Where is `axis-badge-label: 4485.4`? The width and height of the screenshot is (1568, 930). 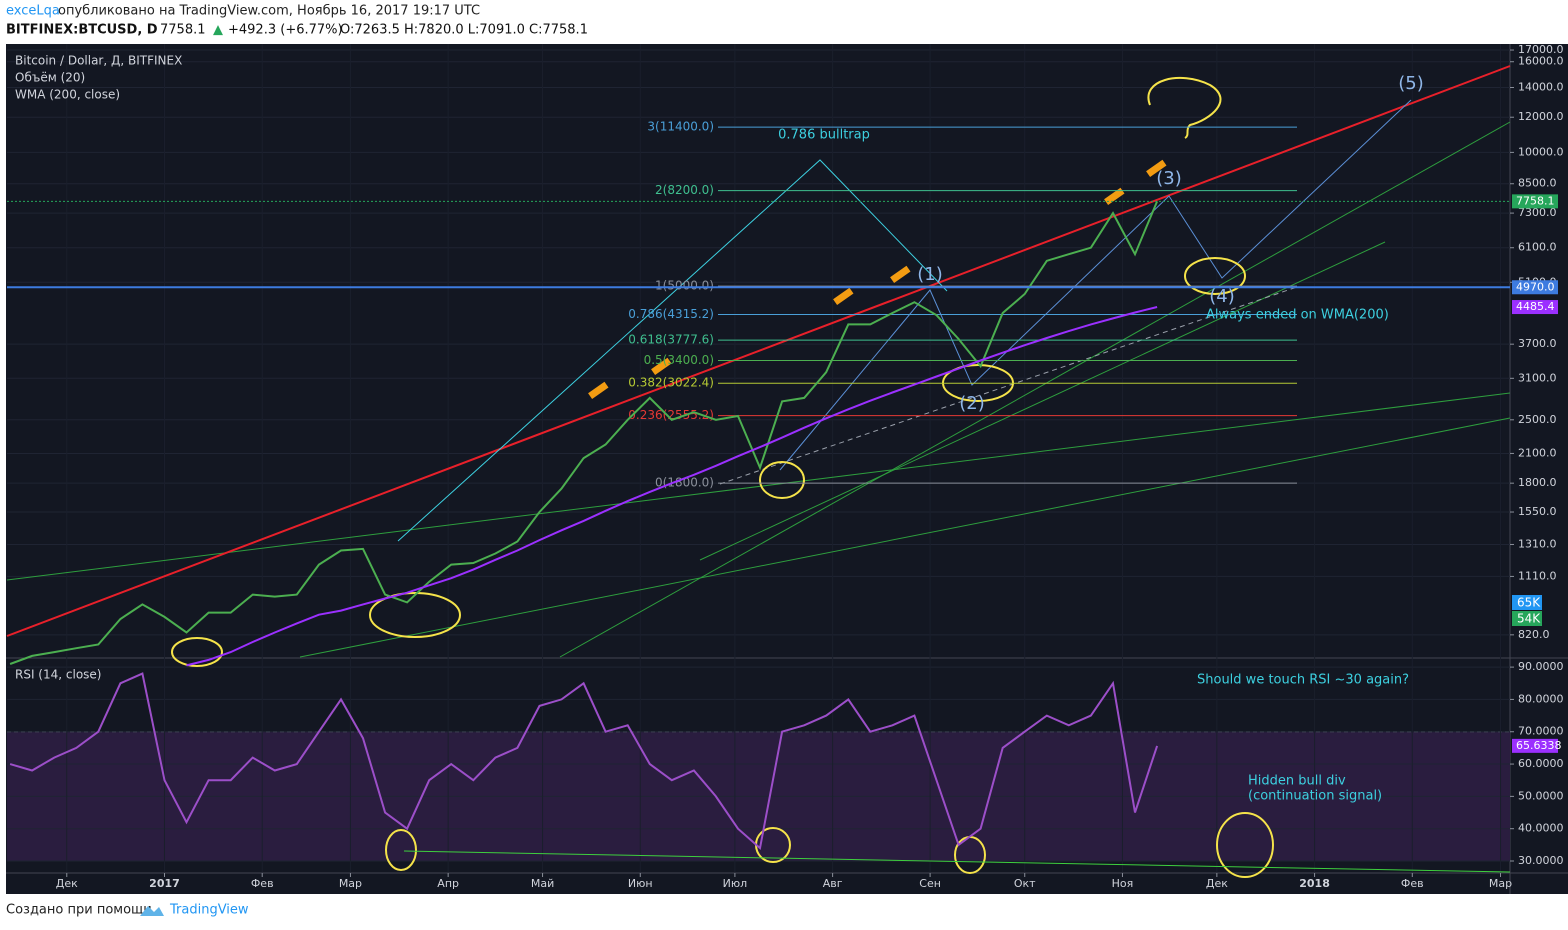
axis-badge-label: 4485.4 is located at coordinates (1535, 306).